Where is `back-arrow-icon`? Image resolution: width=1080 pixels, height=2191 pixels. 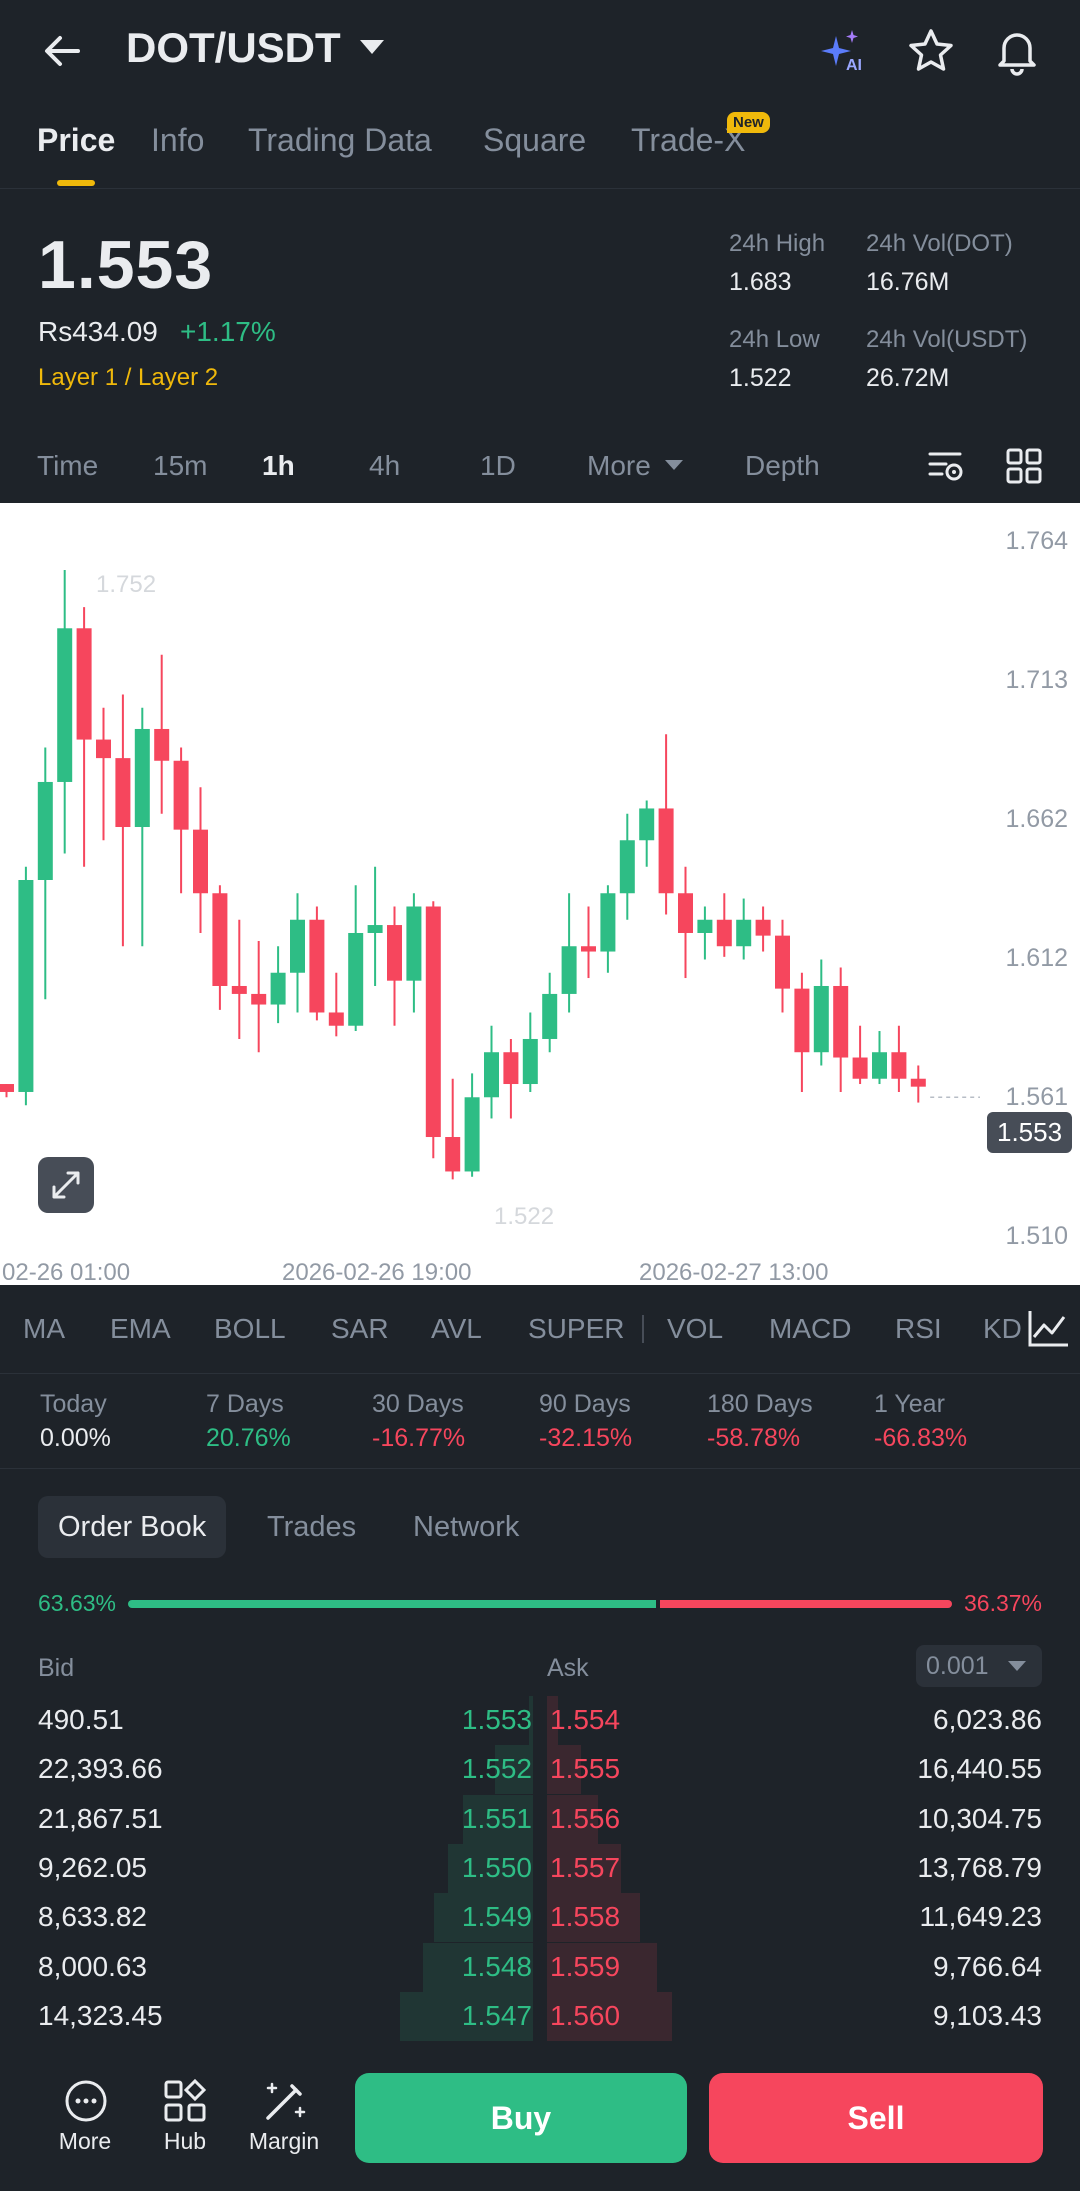 back-arrow-icon is located at coordinates (63, 51).